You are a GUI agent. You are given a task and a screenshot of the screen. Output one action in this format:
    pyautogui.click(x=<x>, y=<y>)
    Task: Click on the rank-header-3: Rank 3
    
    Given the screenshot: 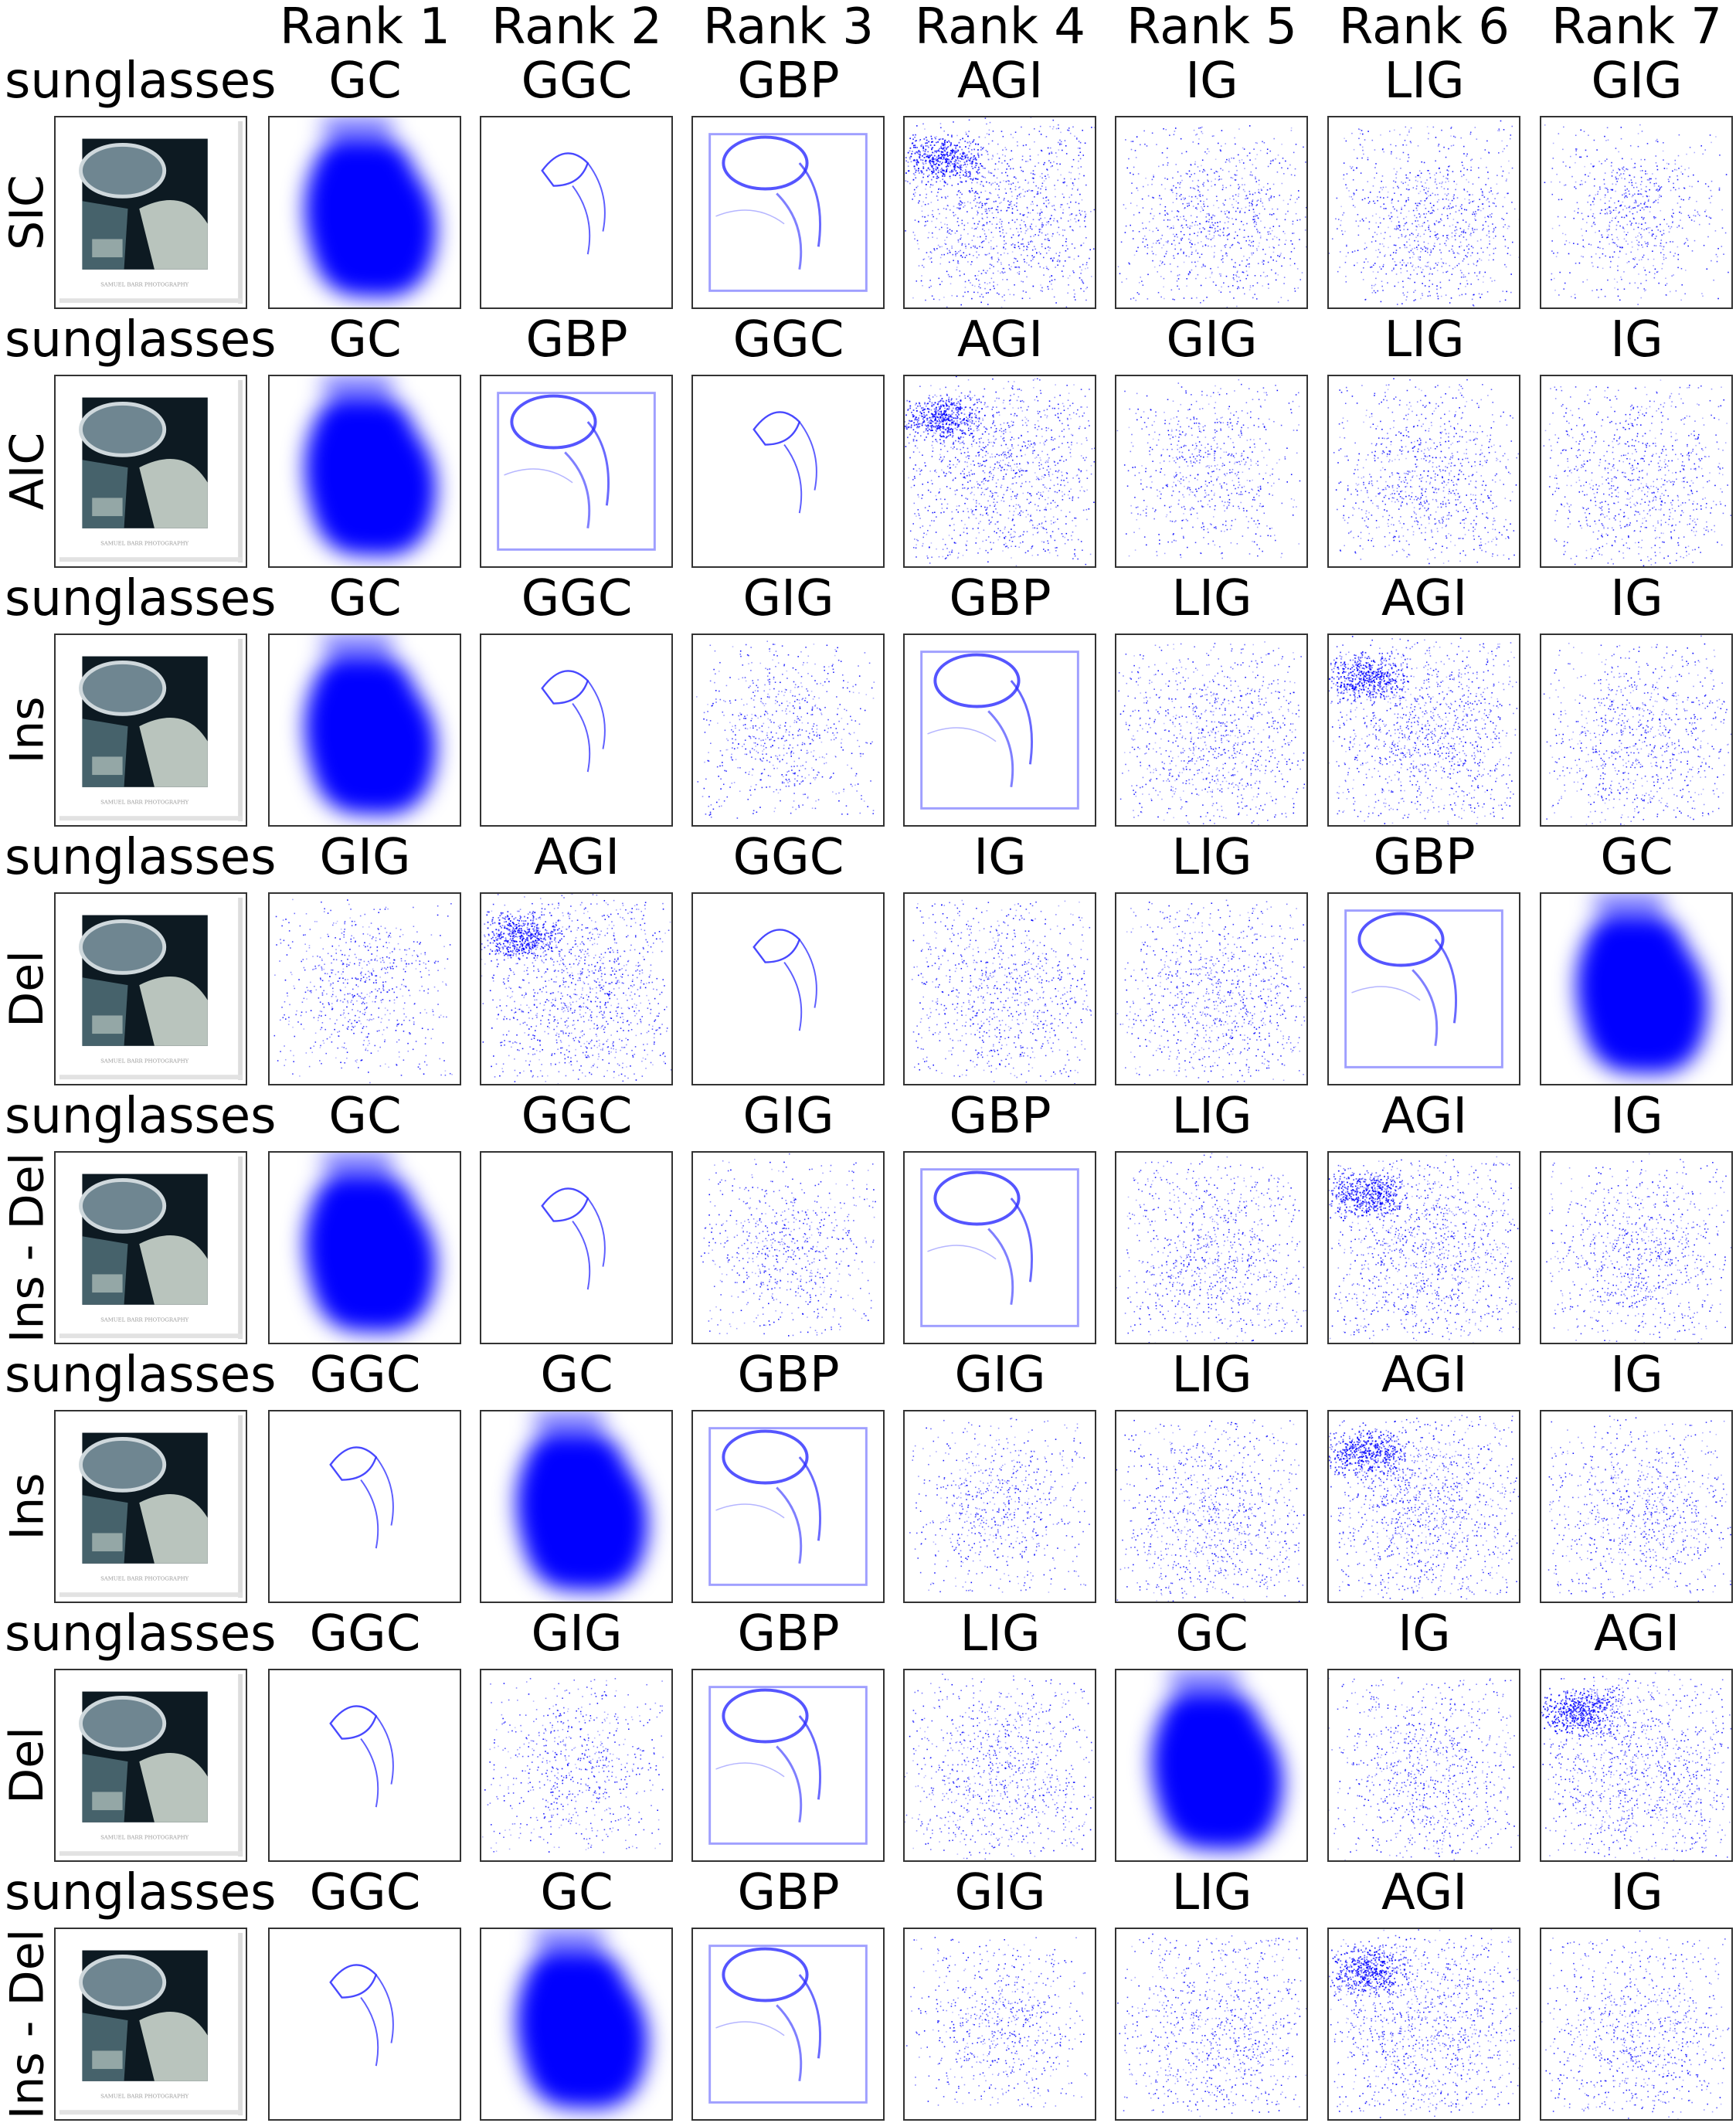 What is the action you would take?
    pyautogui.click(x=788, y=27)
    